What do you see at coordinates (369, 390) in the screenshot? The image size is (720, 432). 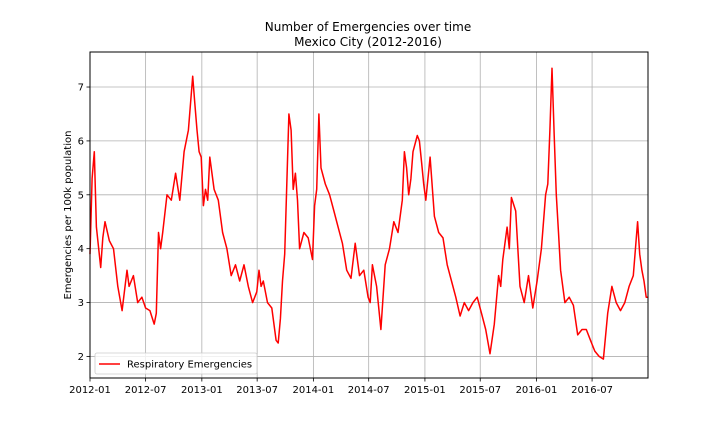 I see `x-tick-label: 2014-07` at bounding box center [369, 390].